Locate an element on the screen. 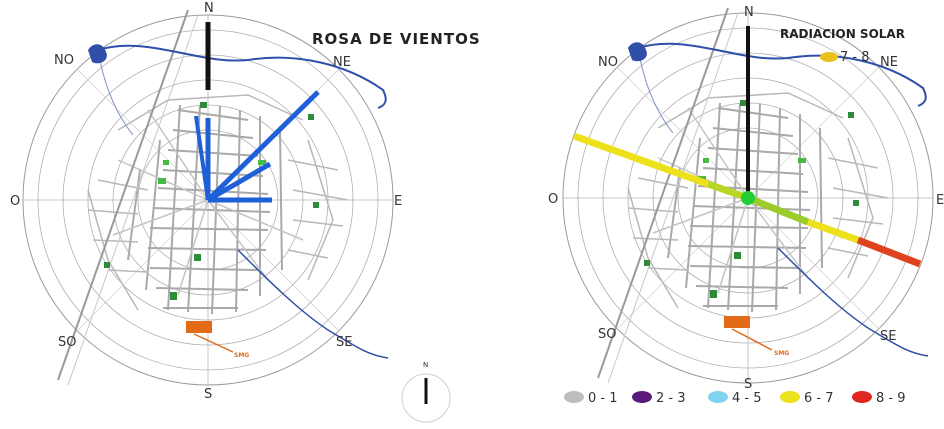 This screenshot has width=944, height=429. wind-rays is located at coordinates (257, 146).